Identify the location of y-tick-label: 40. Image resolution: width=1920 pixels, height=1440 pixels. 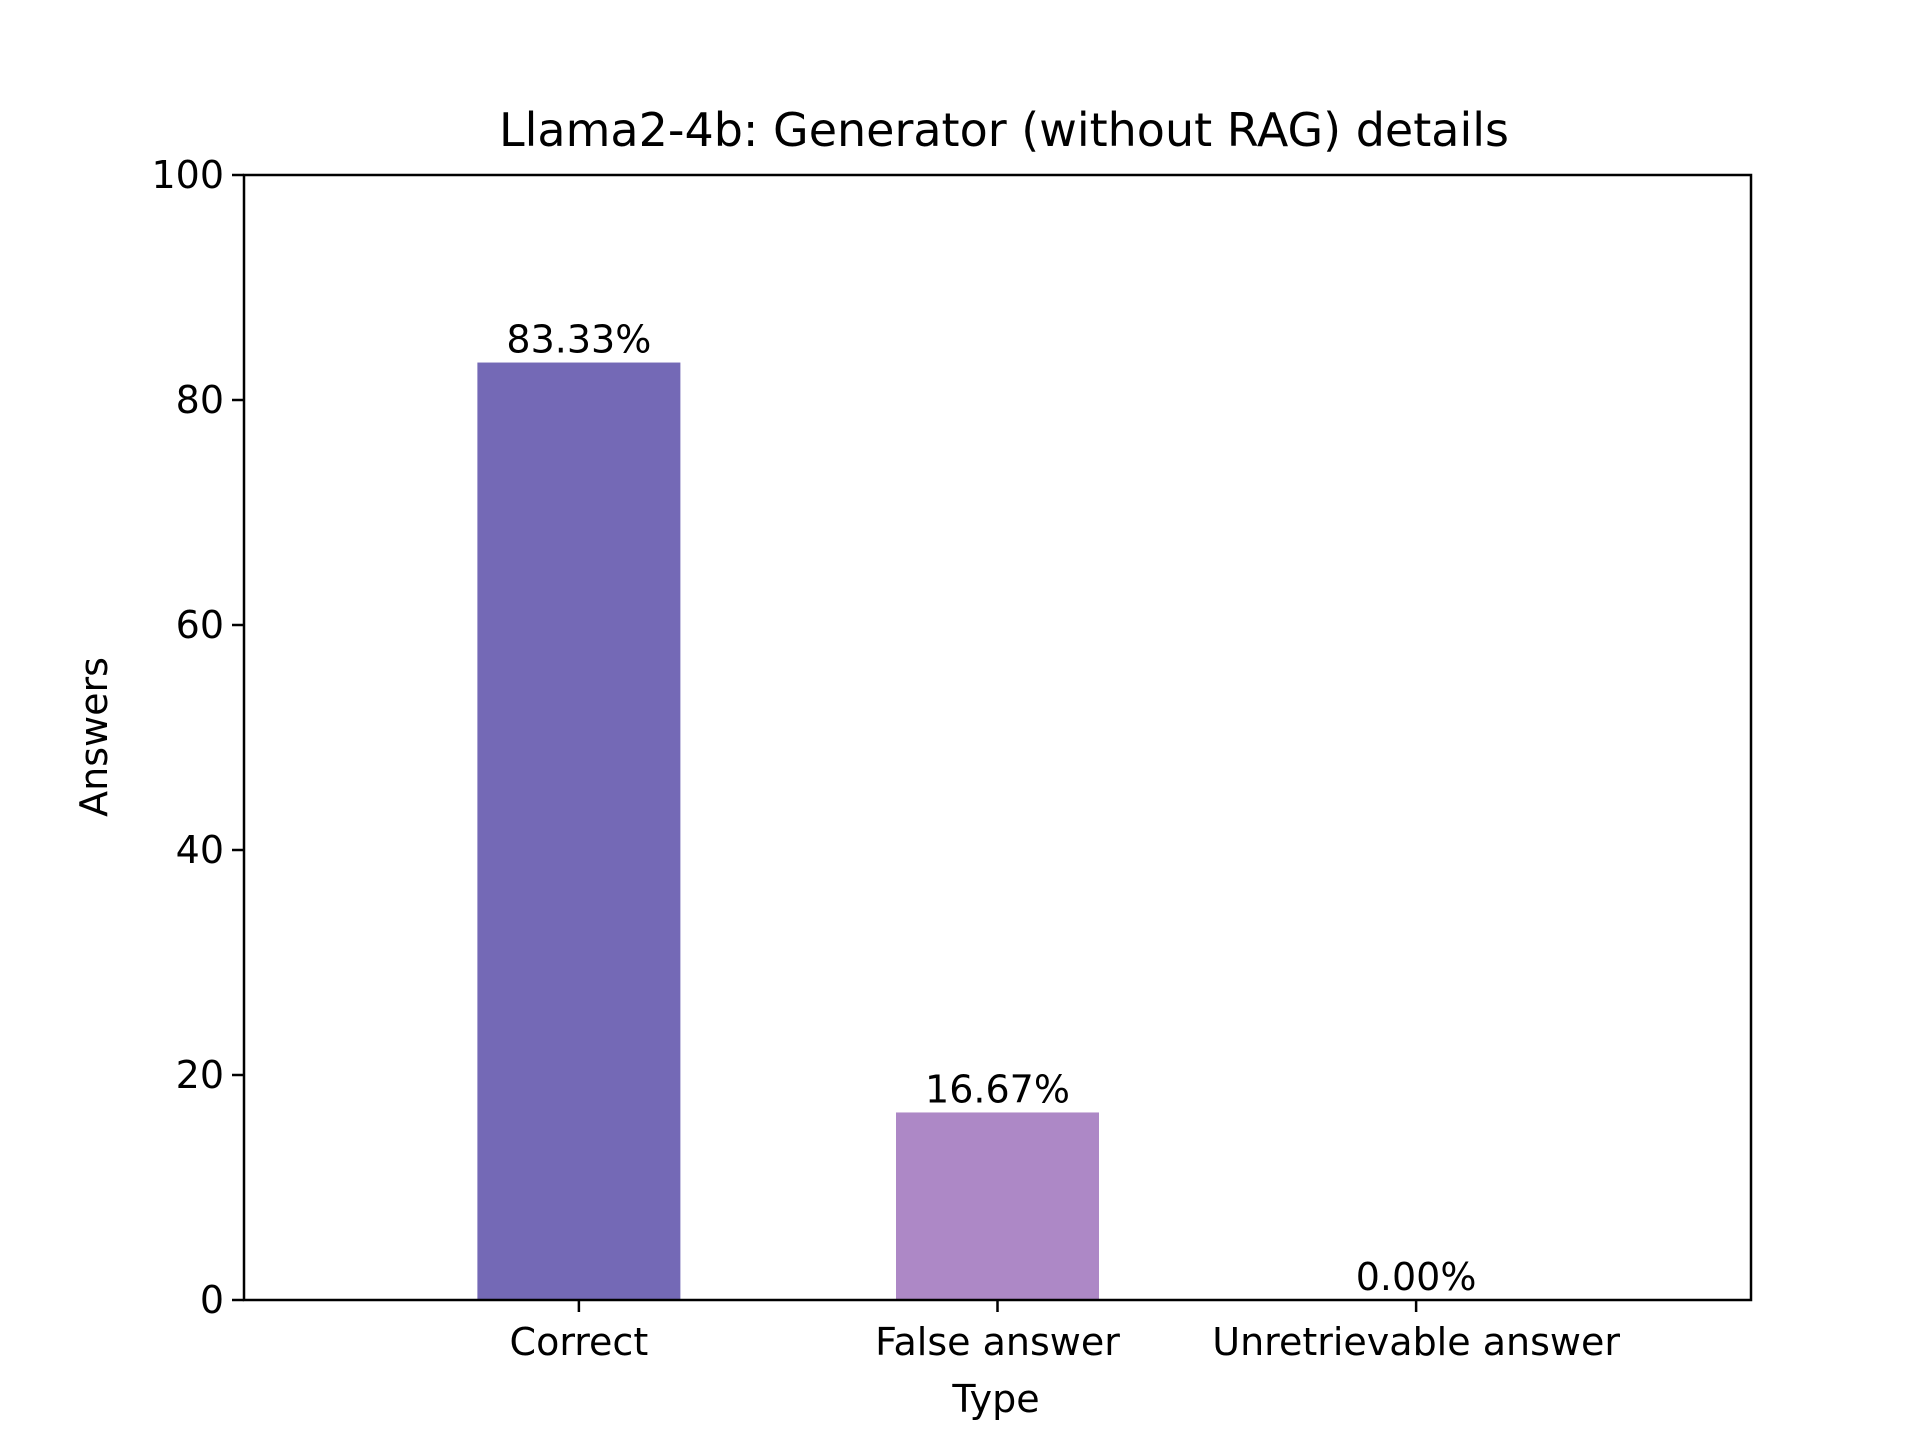
(200, 850).